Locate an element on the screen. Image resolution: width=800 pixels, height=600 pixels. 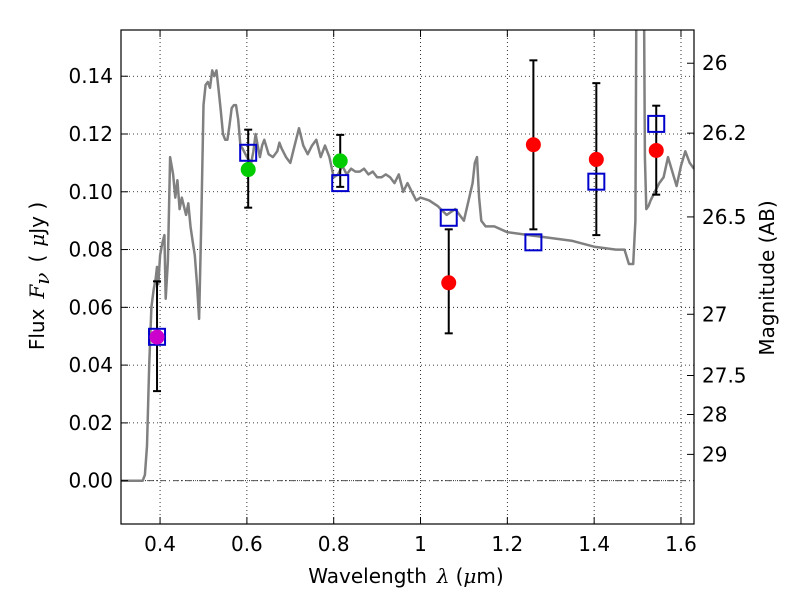
x-axis-label-unit-open: ( is located at coordinates (460, 576).